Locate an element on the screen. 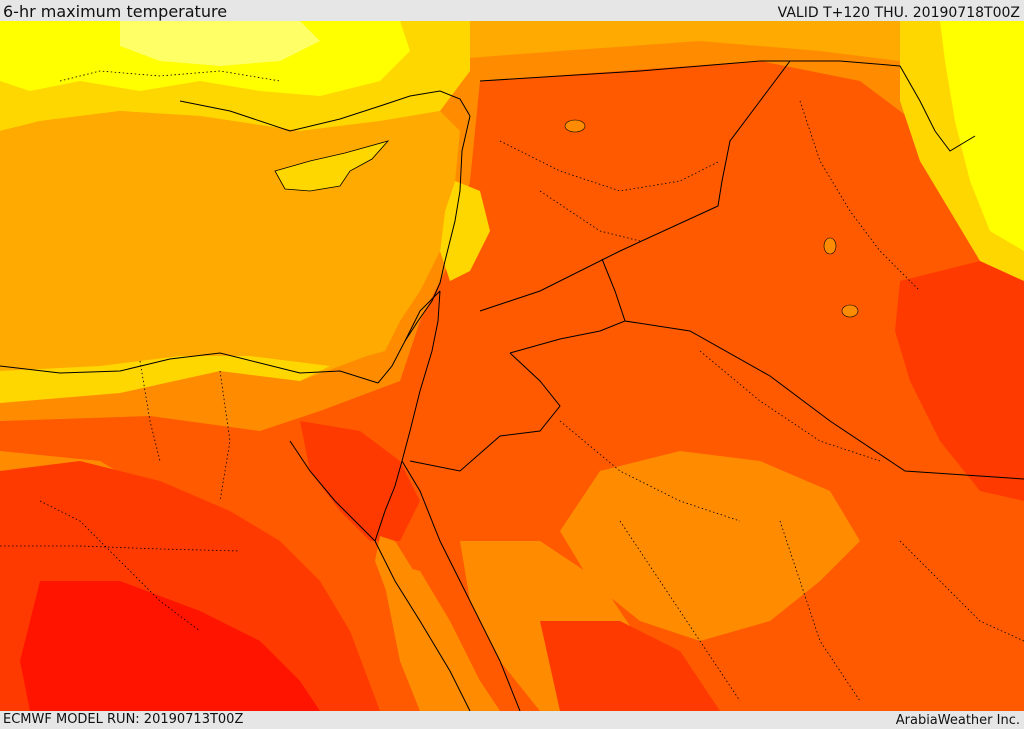 This screenshot has height=729, width=1024. jordan-red-border is located at coordinates (422, 316).